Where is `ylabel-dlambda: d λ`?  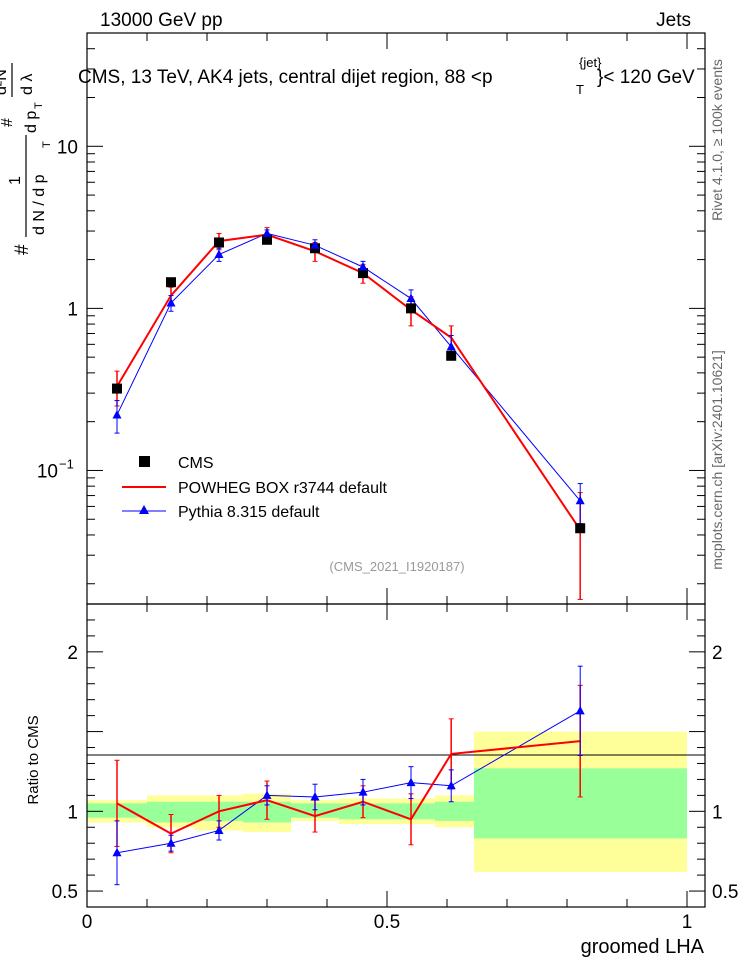
ylabel-dlambda: d λ is located at coordinates (27, 84).